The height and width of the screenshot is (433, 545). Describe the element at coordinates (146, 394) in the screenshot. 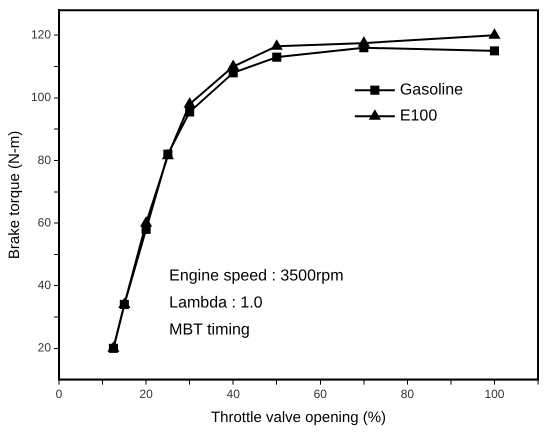

I see `x-tick-label: 20` at that location.